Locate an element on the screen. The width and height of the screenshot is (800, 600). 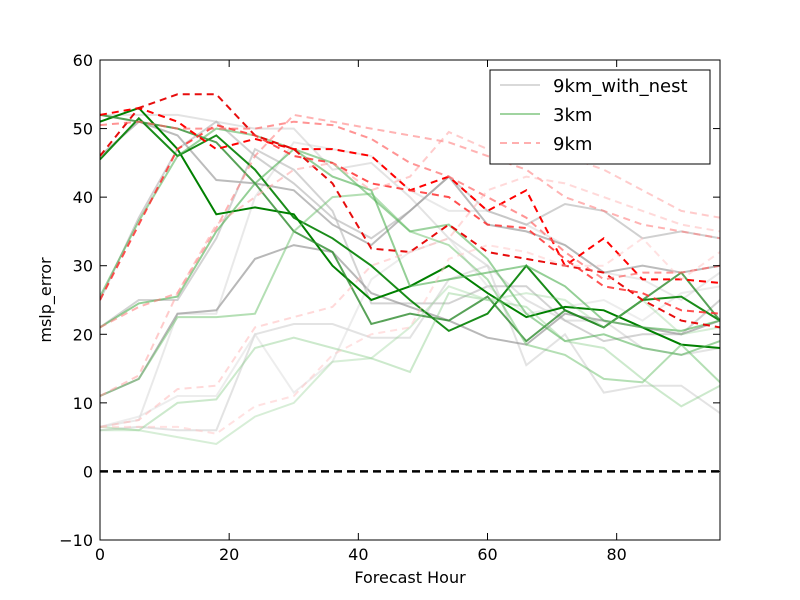
x-tick-label: 80 is located at coordinates (616, 554).